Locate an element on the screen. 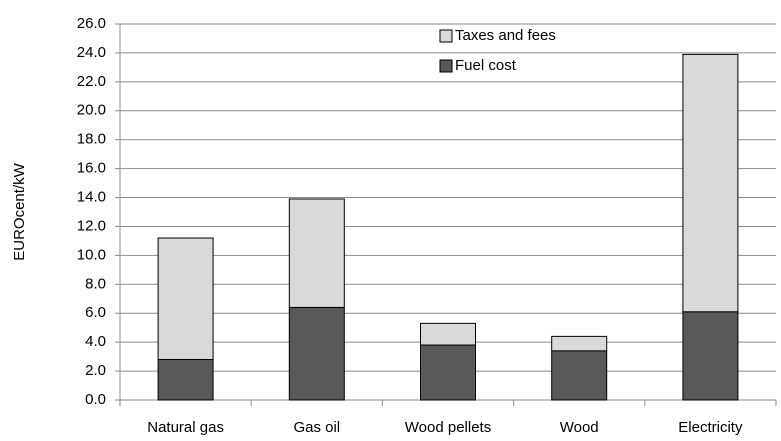 The height and width of the screenshot is (441, 781). y-tick-label: 6.0 is located at coordinates (95, 312).